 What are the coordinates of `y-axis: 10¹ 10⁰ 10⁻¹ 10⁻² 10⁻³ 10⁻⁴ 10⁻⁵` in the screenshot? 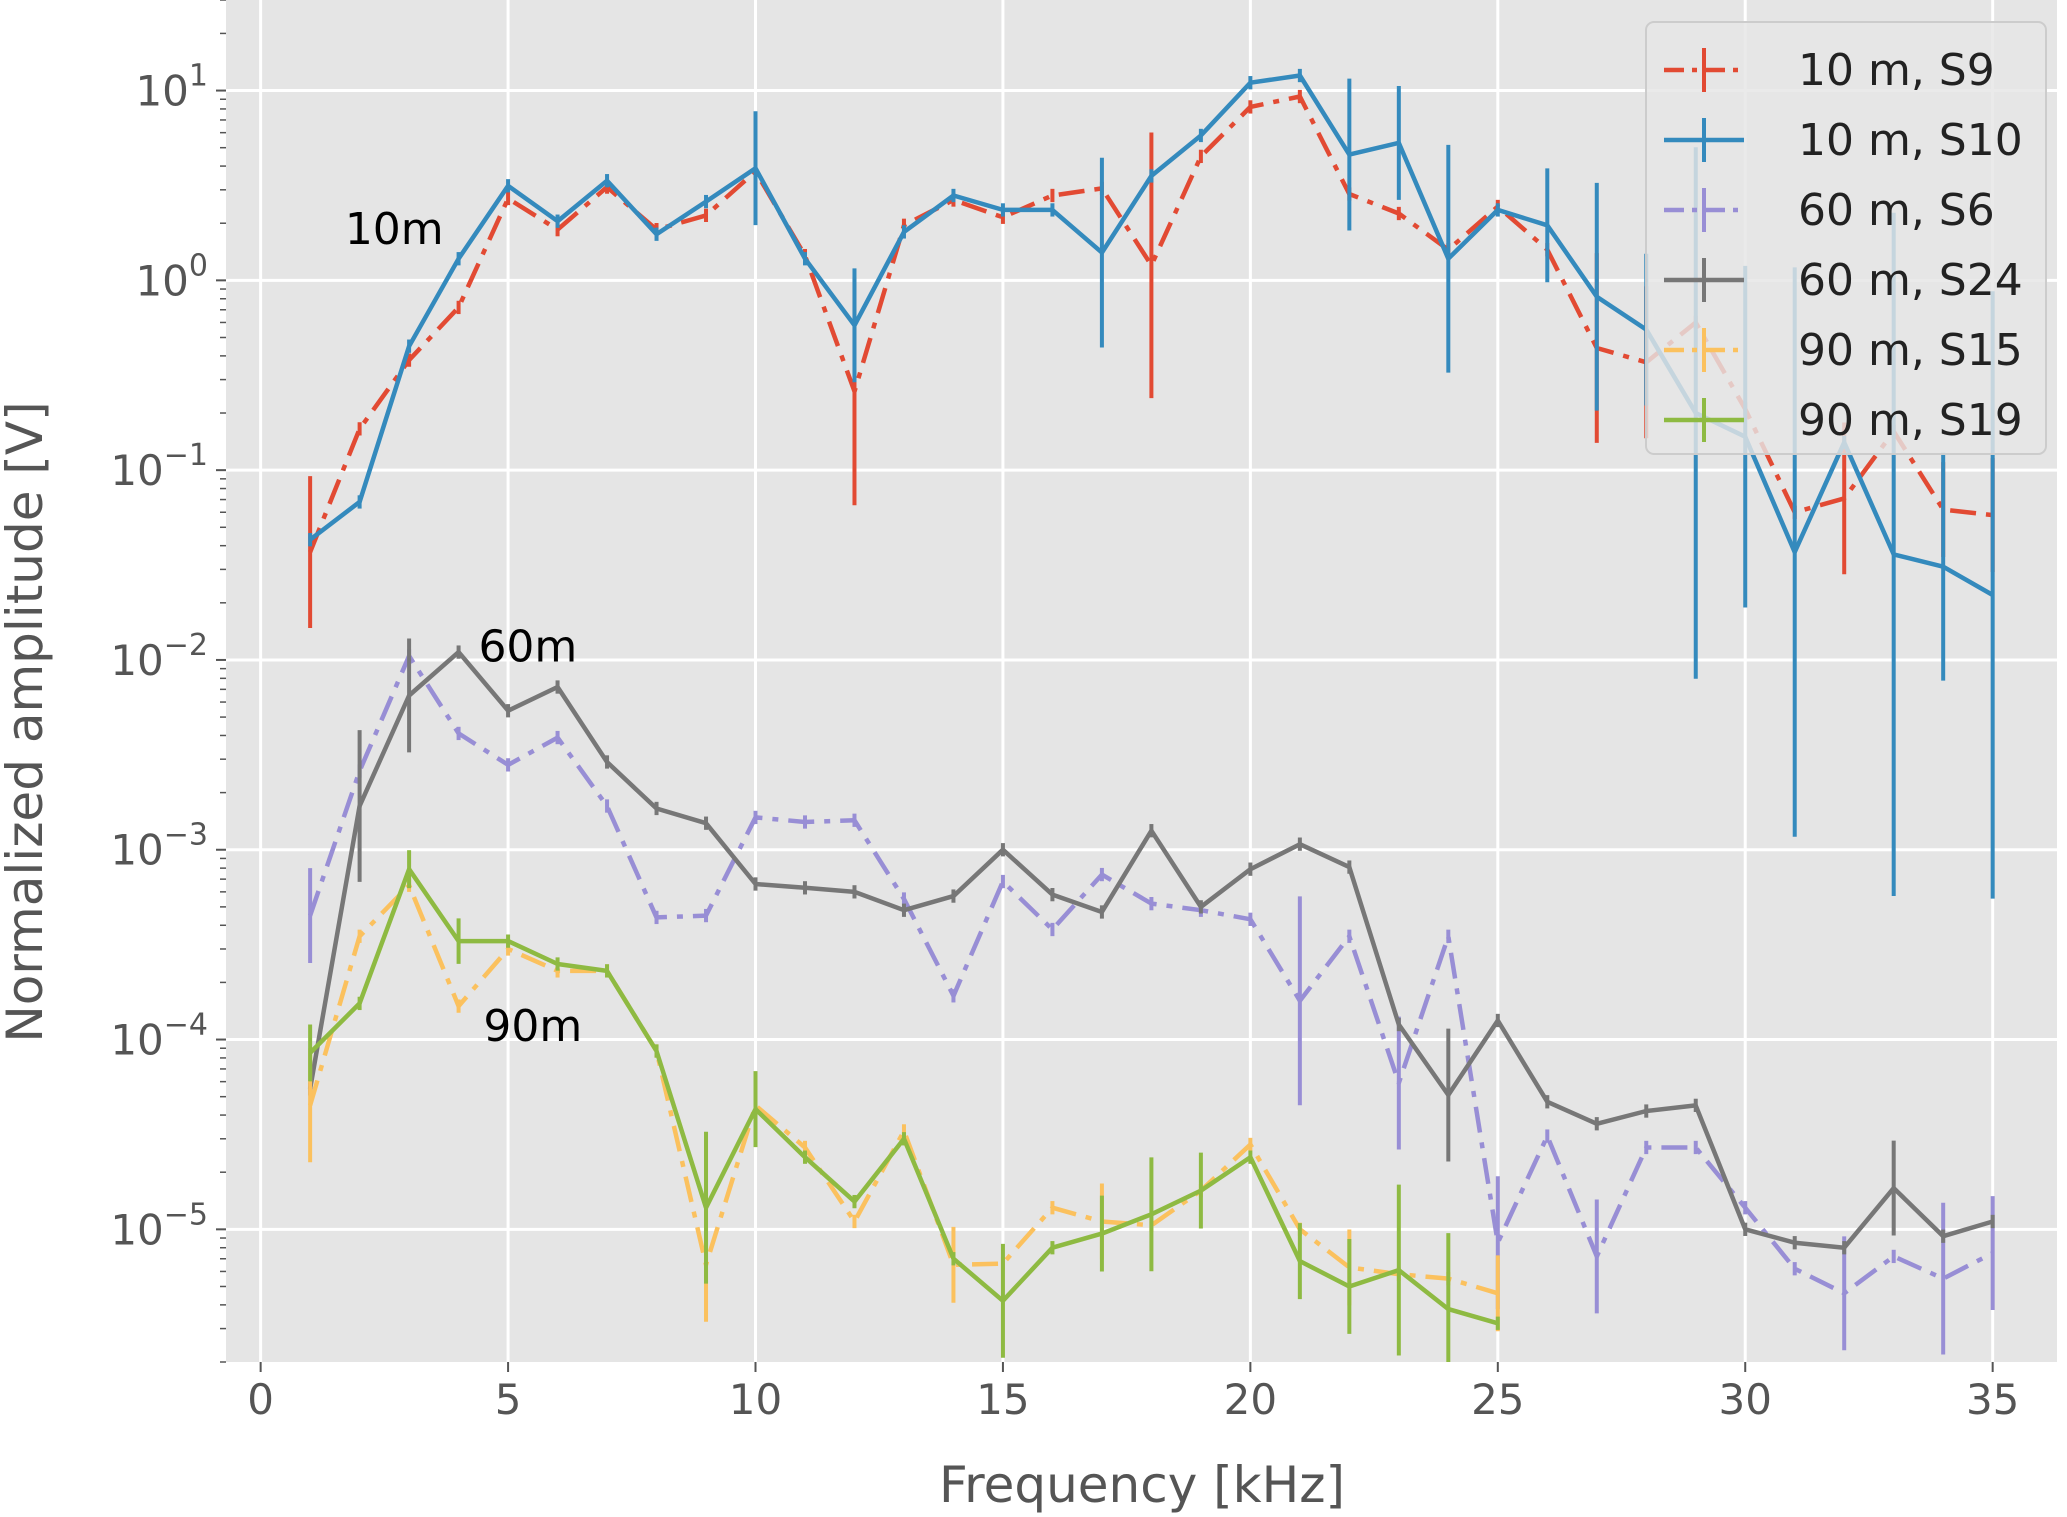 It's located at (168, 681).